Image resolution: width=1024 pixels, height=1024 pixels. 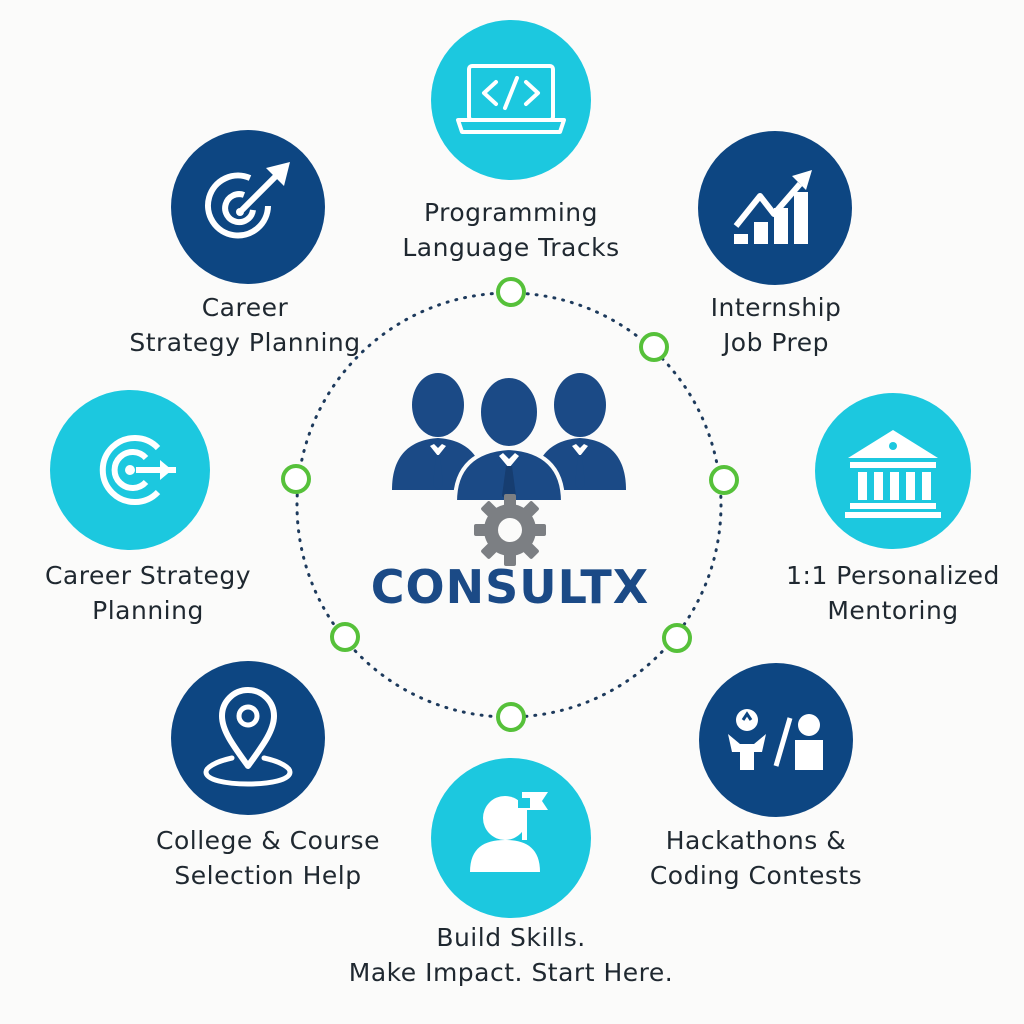 What do you see at coordinates (511, 230) in the screenshot?
I see `label-programming: Programming Language Tracks` at bounding box center [511, 230].